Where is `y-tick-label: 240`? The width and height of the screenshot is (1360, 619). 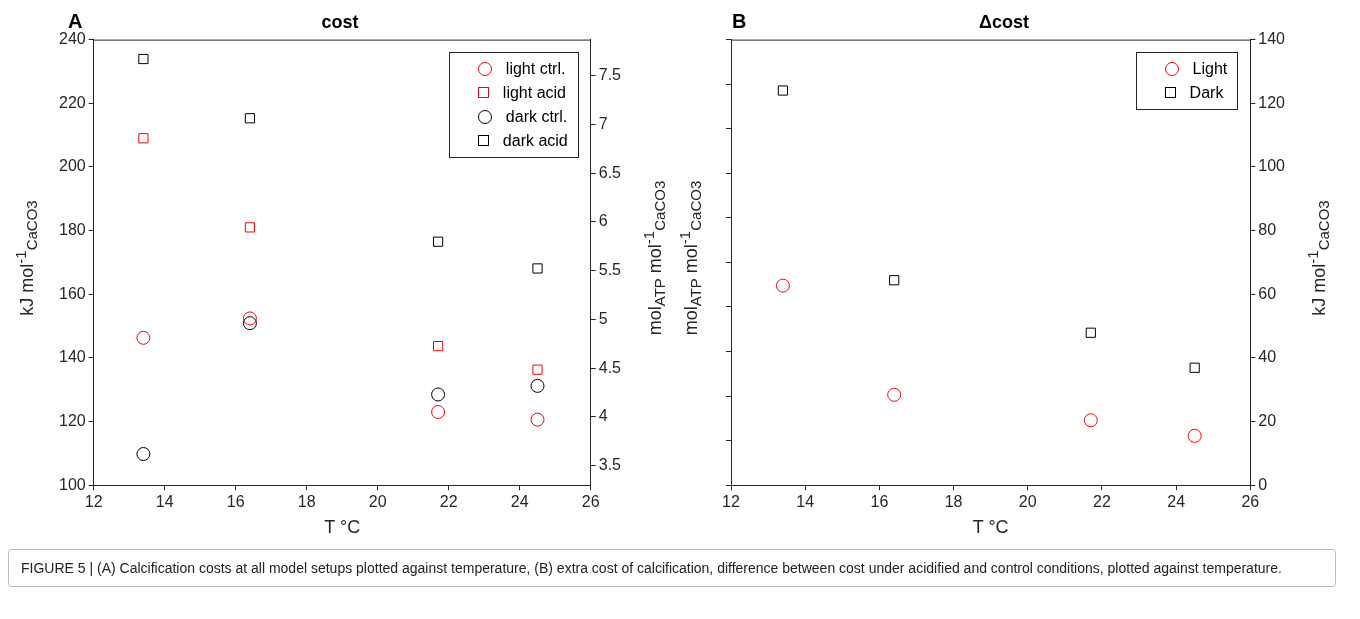 y-tick-label: 240 is located at coordinates (72, 39).